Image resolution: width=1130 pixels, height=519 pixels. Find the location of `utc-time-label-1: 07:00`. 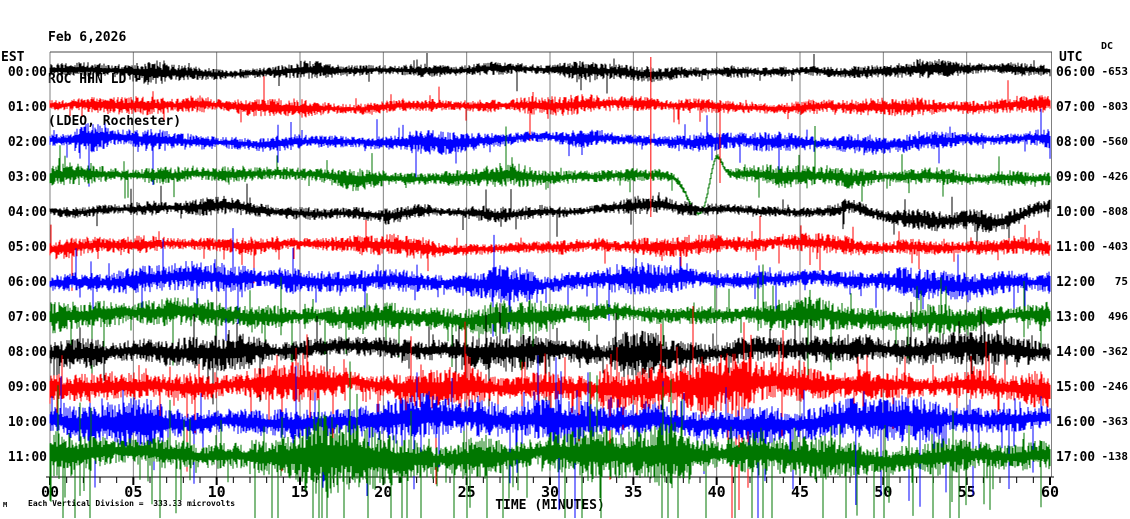

utc-time-label-1: 07:00 is located at coordinates (1075, 107).